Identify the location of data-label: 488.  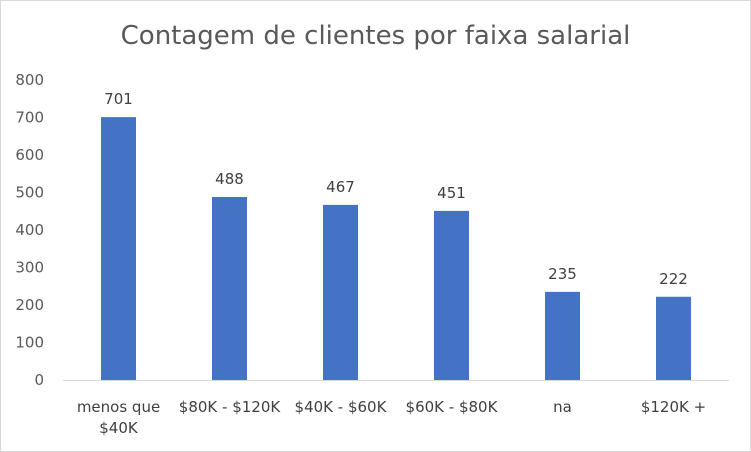
(229, 179).